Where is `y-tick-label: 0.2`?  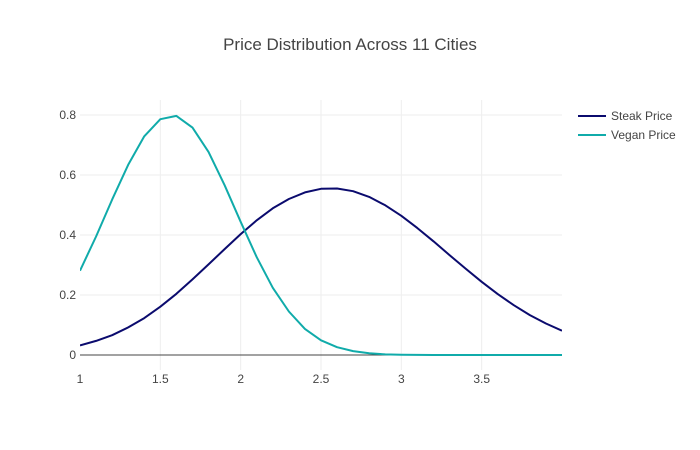 y-tick-label: 0.2 is located at coordinates (67, 295).